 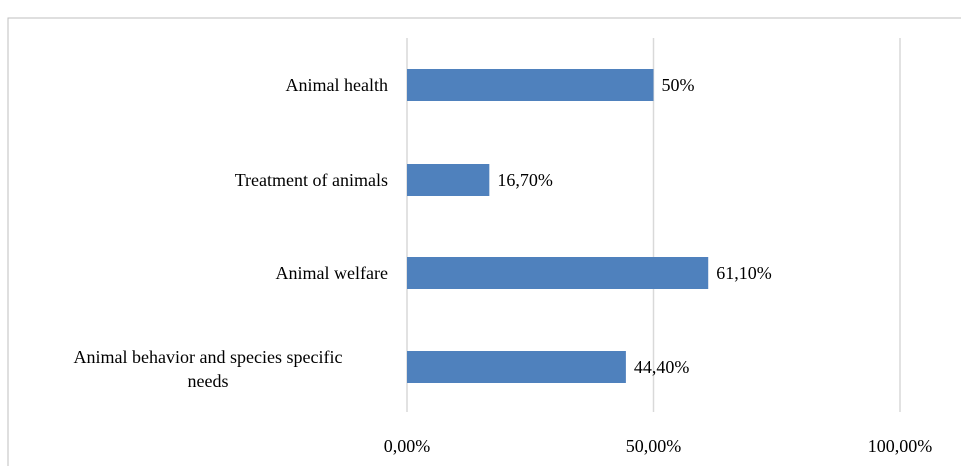 What do you see at coordinates (654, 446) in the screenshot?
I see `x-tick-label: 50,00%` at bounding box center [654, 446].